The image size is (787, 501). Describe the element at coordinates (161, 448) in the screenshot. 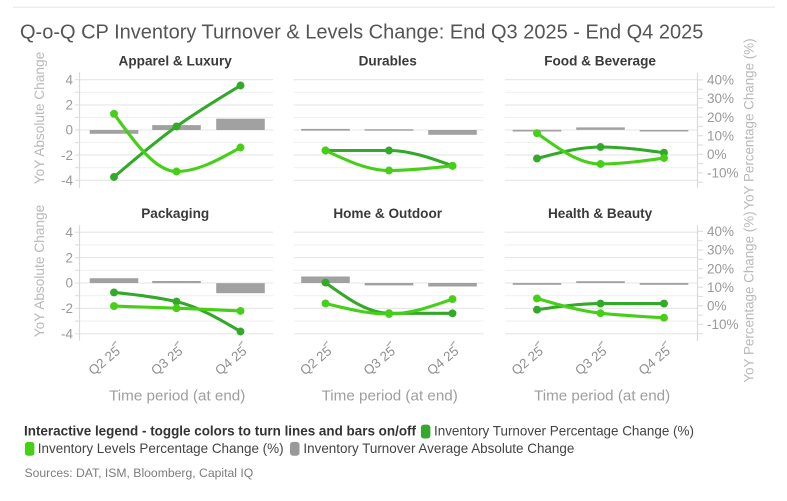

I see `svg-text:Inventory Levels Percentage Ch: Inventory Levels Percentage Change (%)` at that location.